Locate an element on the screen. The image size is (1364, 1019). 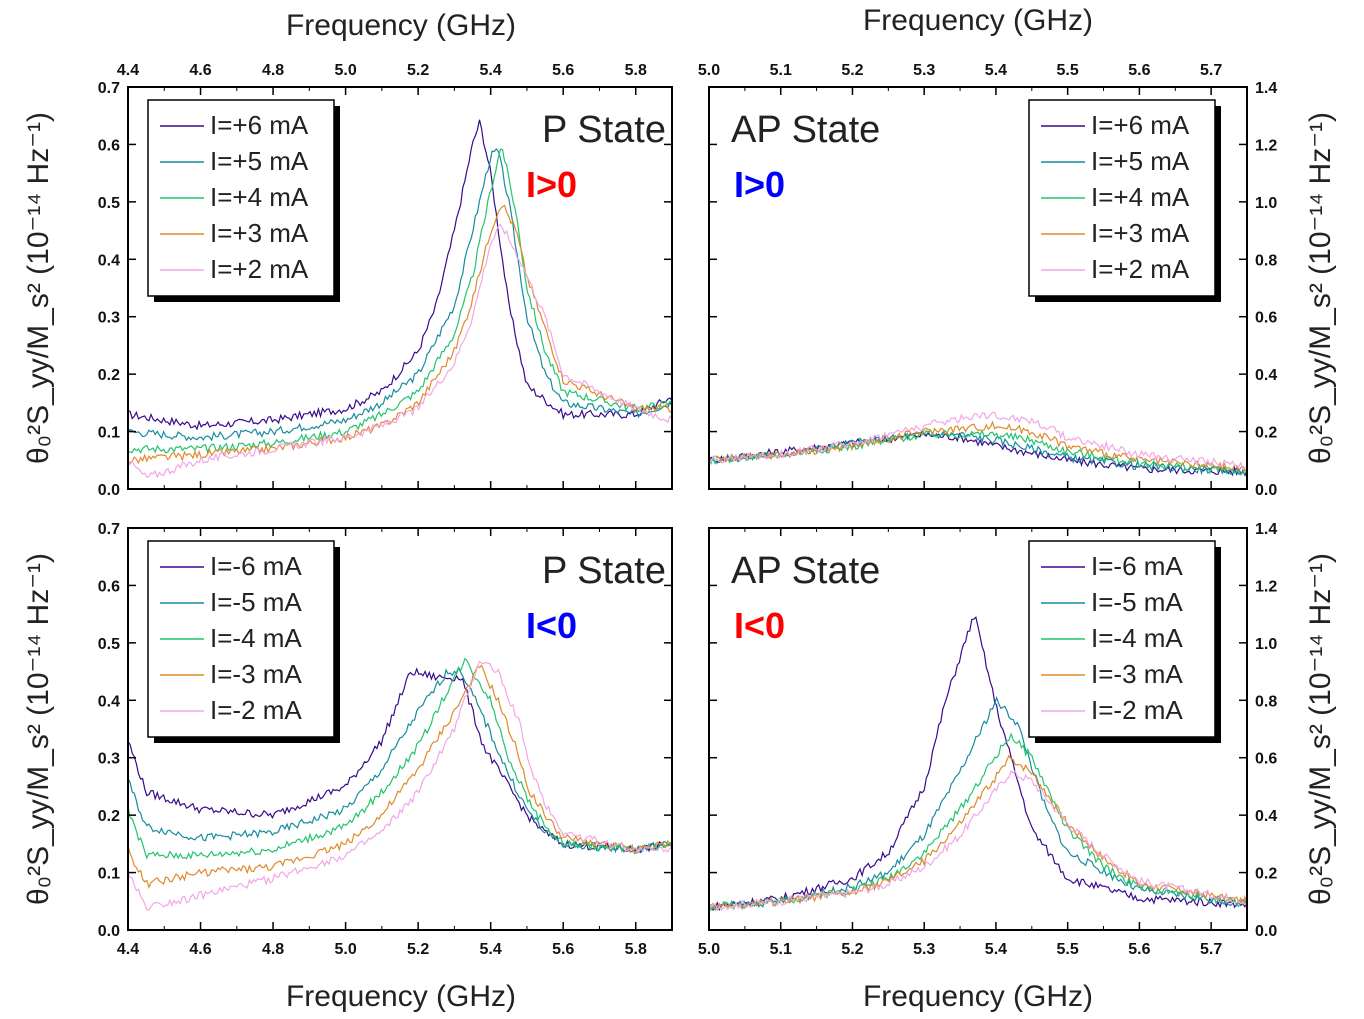
x-tick-label-bottom-left-6: 5.6 is located at coordinates (563, 949).